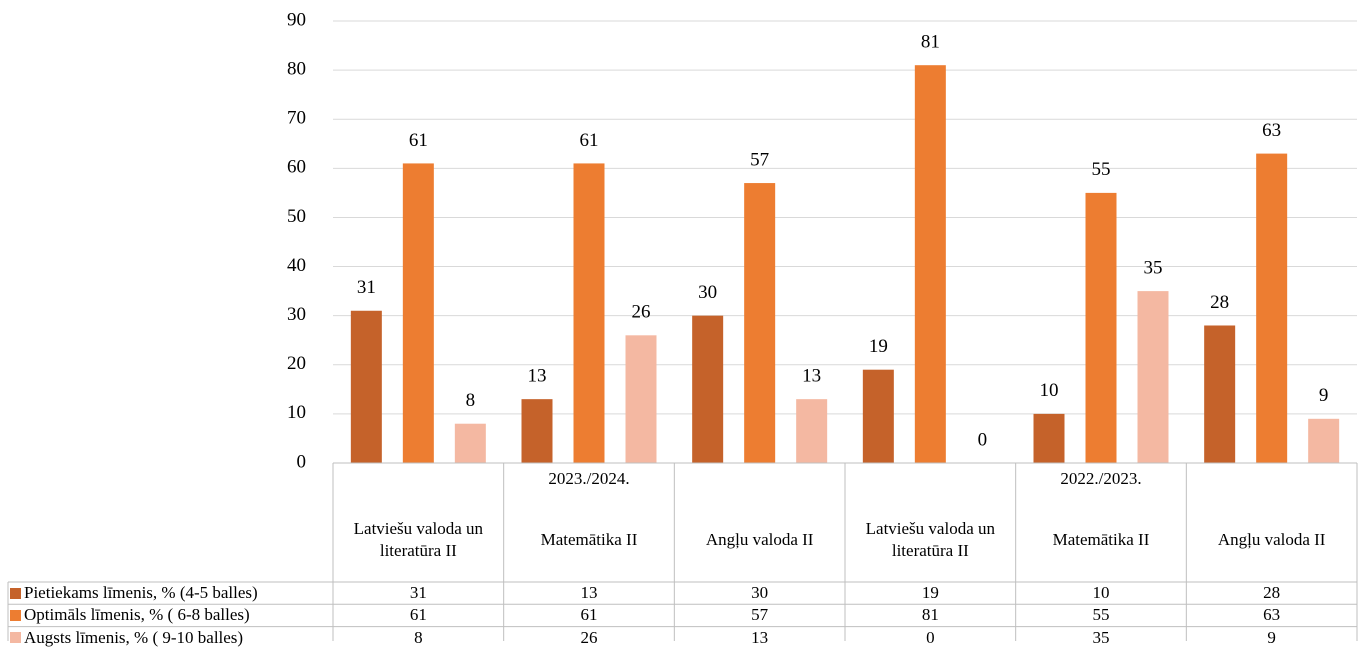 This screenshot has width=1367, height=649. I want to click on y-tick-label: 60, so click(296, 167).